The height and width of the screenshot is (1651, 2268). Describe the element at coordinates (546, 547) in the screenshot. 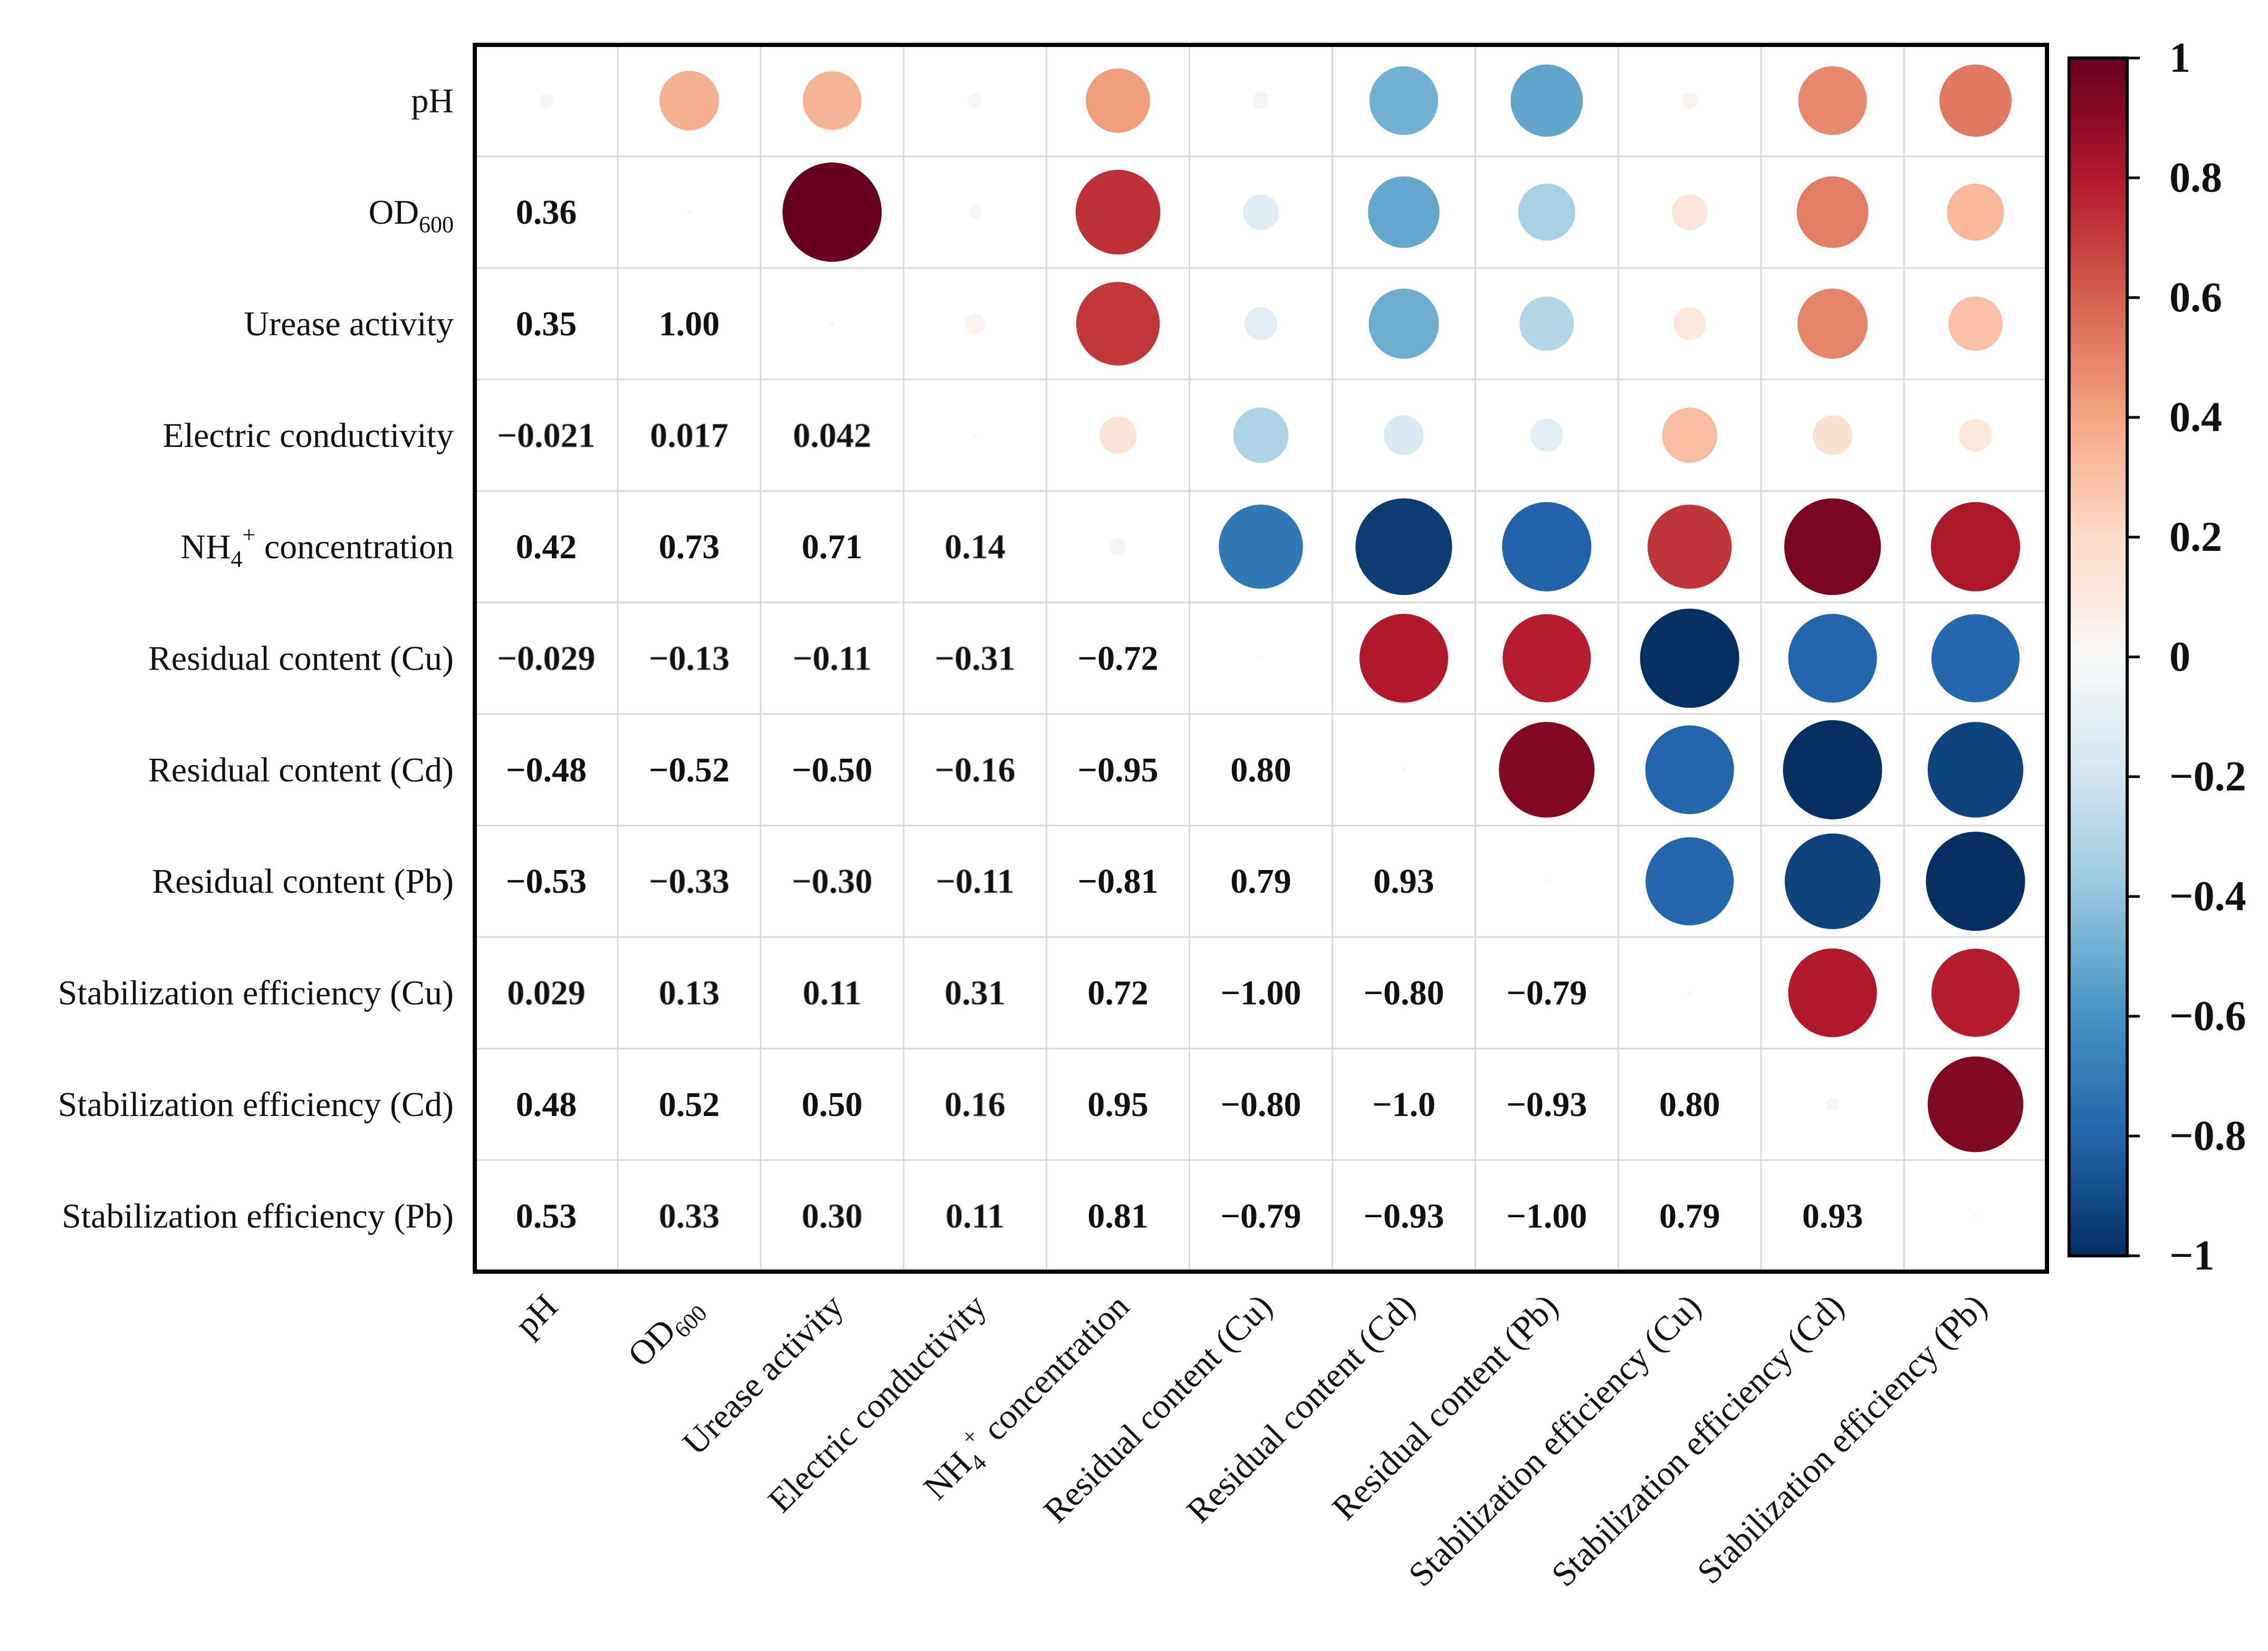

I see `coefficient-label: 0.42` at that location.